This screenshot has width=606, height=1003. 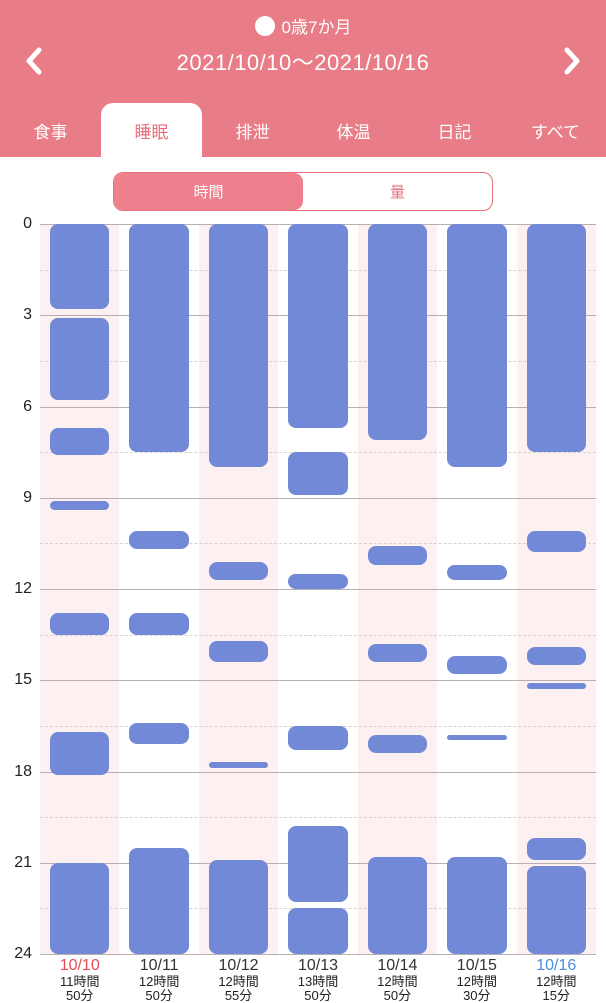 What do you see at coordinates (477, 995) in the screenshot?
I see `day-duration-line2: 30分` at bounding box center [477, 995].